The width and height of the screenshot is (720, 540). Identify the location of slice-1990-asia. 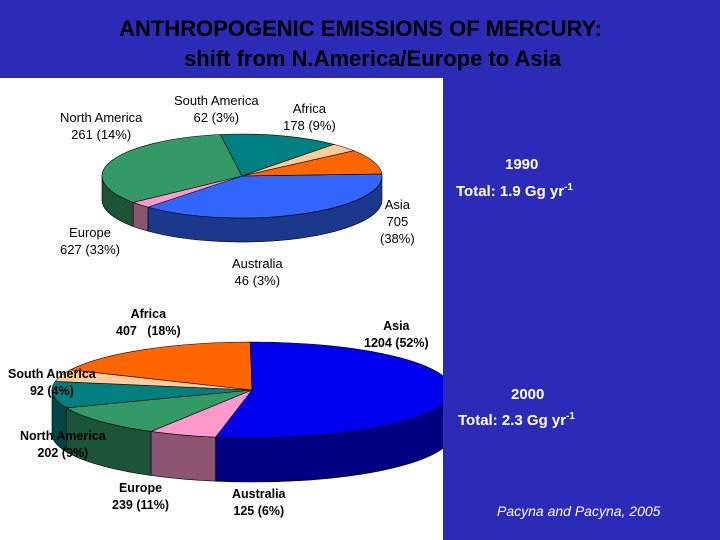
(264, 196).